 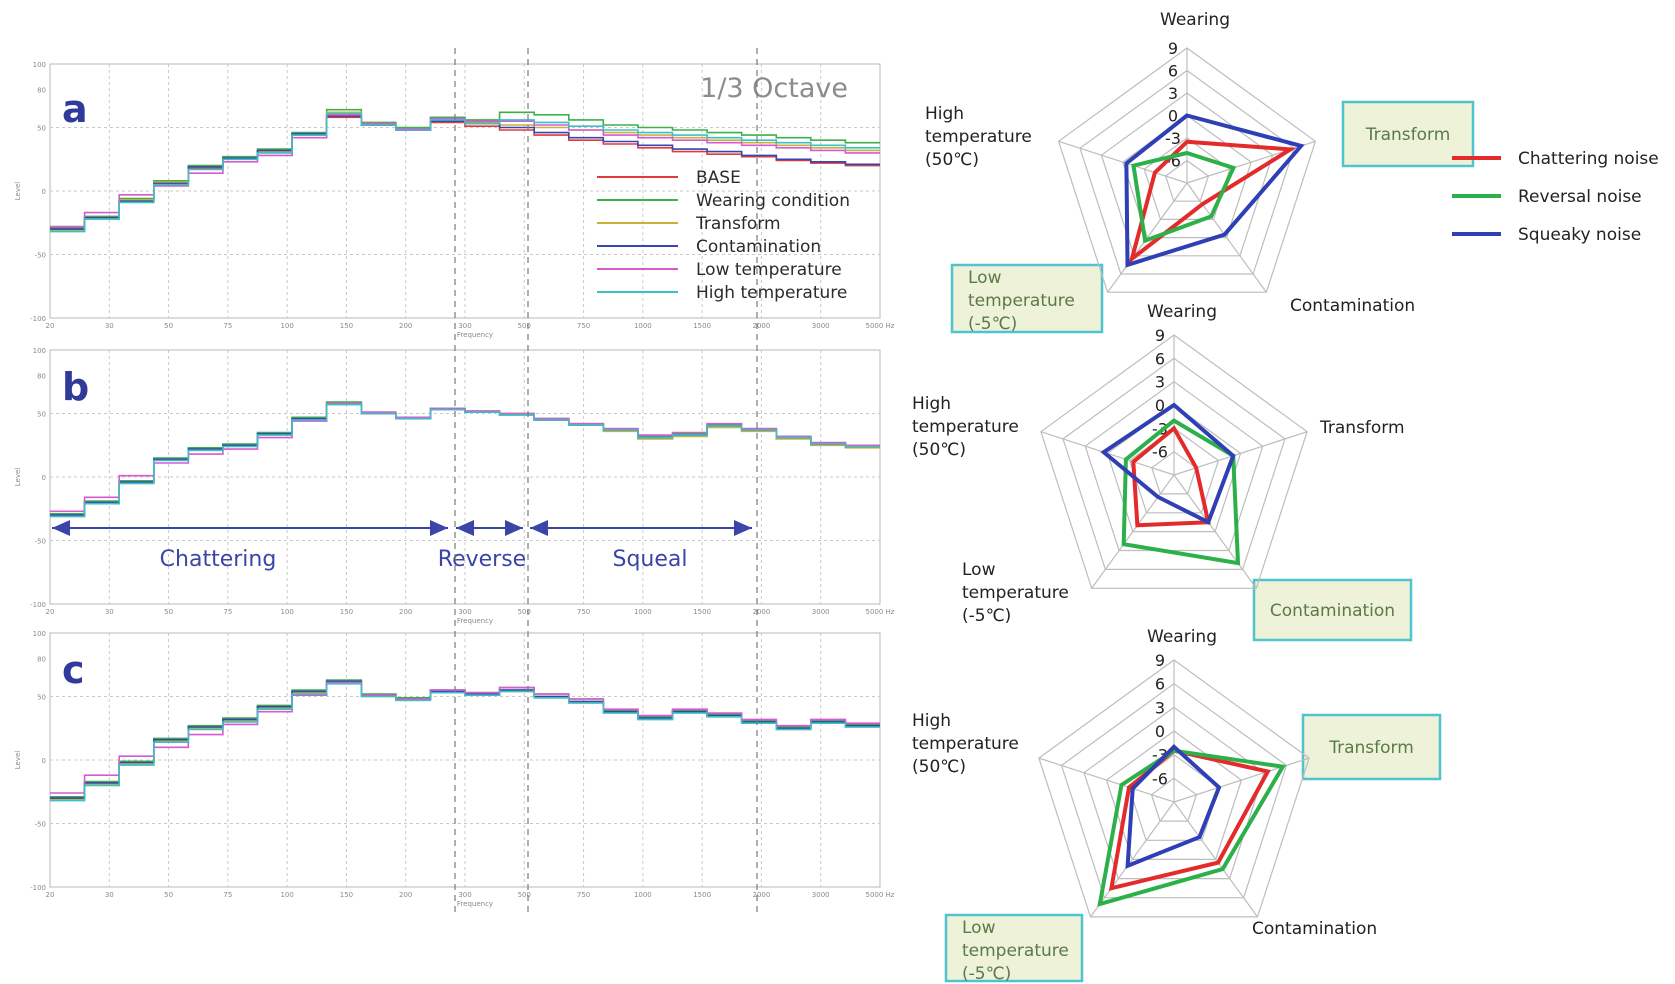 I want to click on panel-label: a, so click(x=75, y=109).